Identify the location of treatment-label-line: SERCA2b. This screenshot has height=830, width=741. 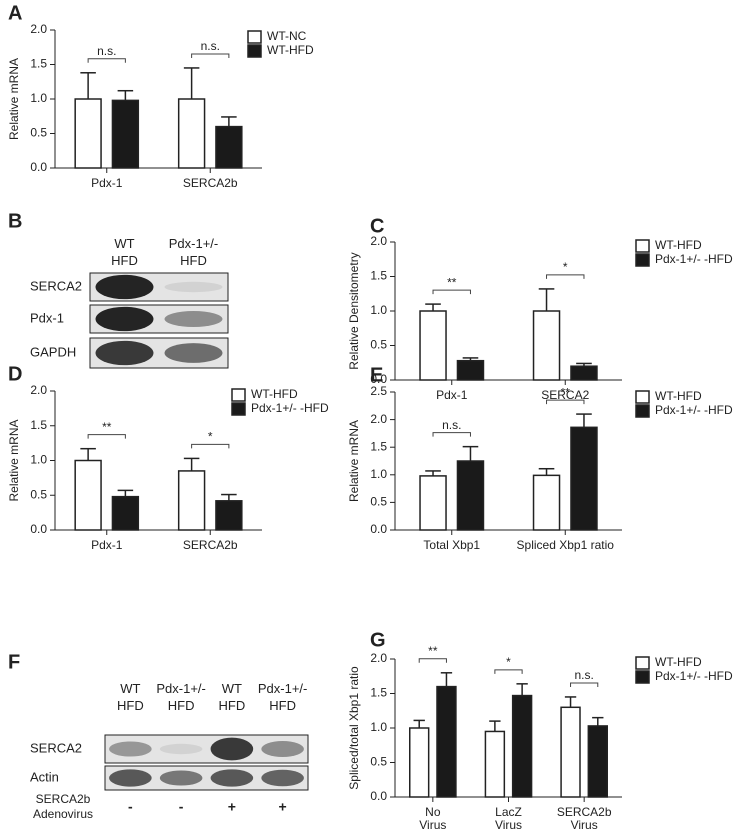
(63, 799).